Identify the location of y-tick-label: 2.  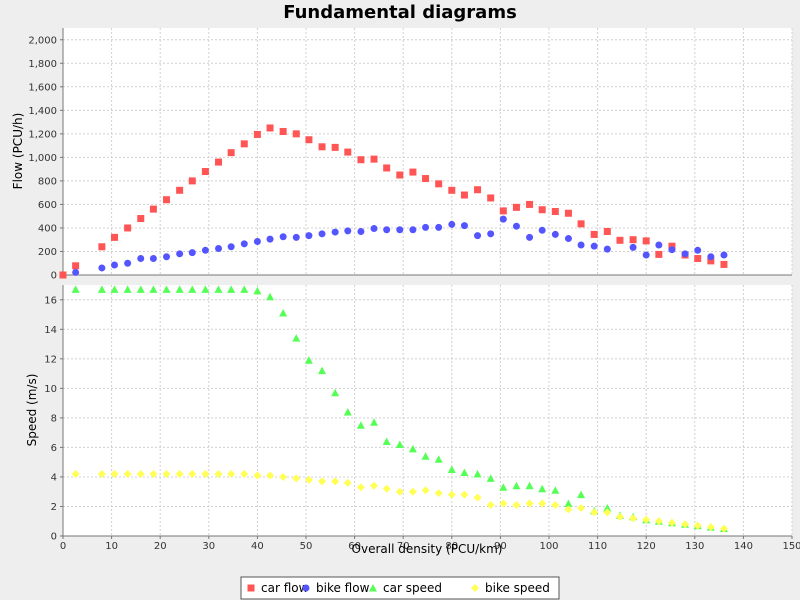
(54, 507).